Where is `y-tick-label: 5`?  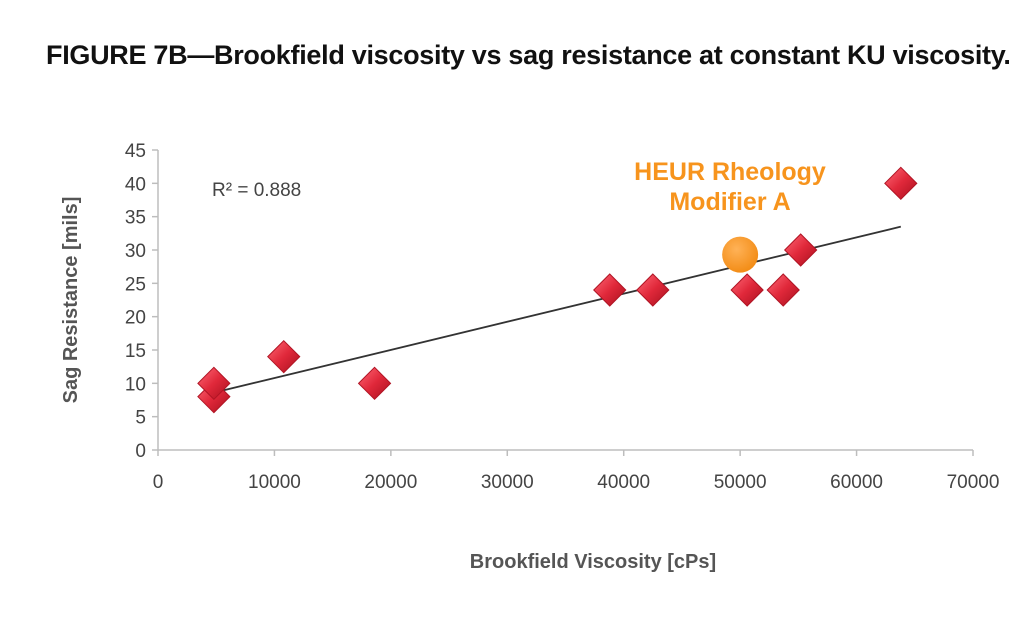 y-tick-label: 5 is located at coordinates (140, 418).